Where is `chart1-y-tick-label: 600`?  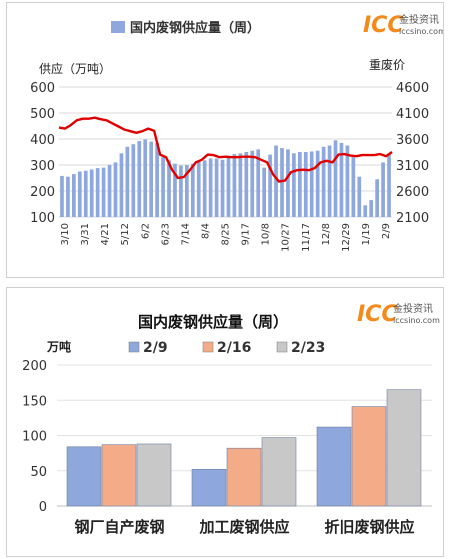
chart1-y-tick-label: 600 is located at coordinates (42, 88).